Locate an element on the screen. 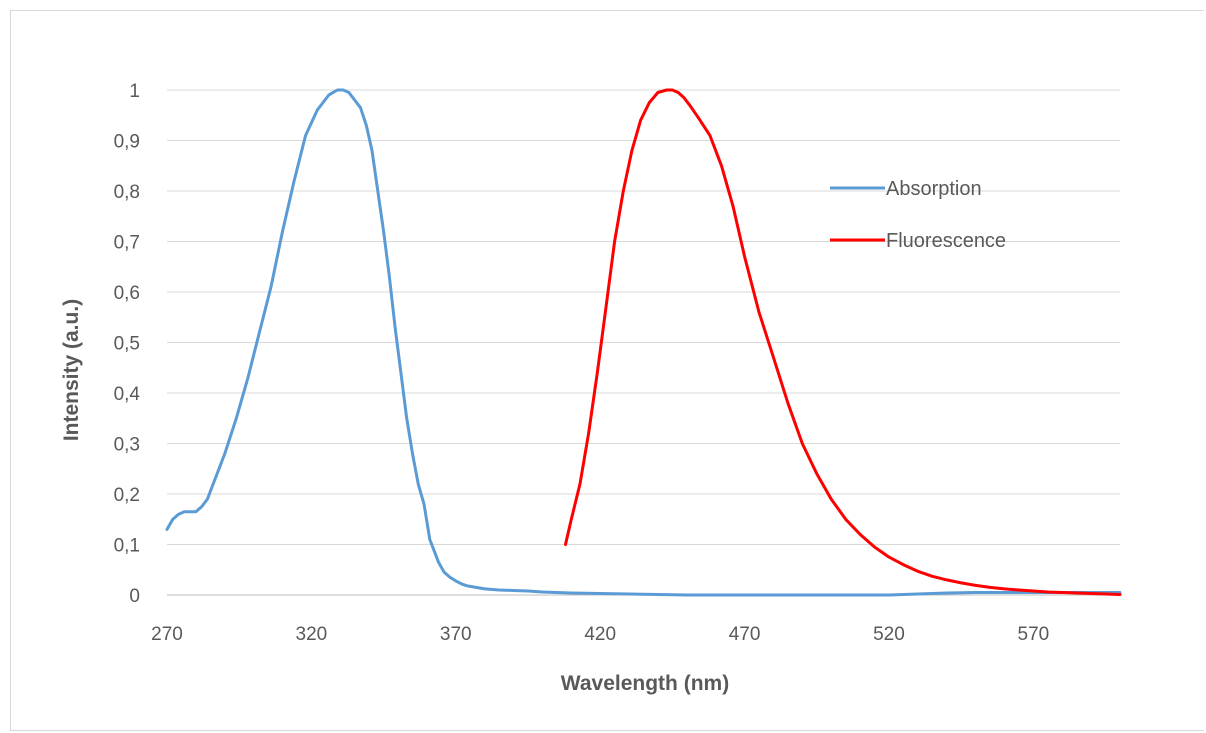 This screenshot has width=1206, height=733. legend: Absorption Fluorescence is located at coordinates (918, 215).